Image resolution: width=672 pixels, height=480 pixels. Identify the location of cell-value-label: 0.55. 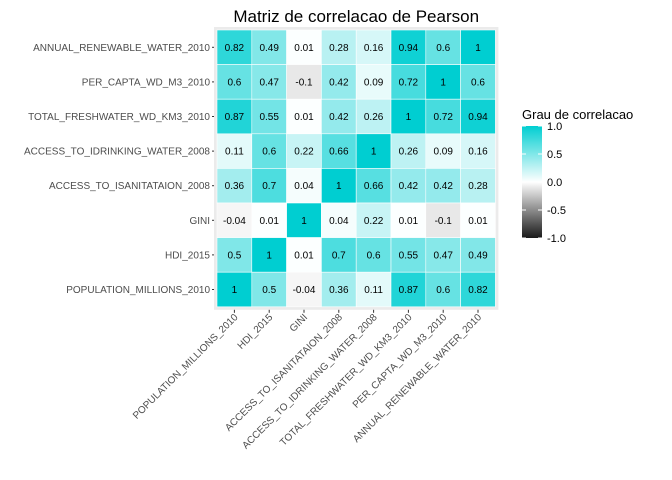
(269, 117).